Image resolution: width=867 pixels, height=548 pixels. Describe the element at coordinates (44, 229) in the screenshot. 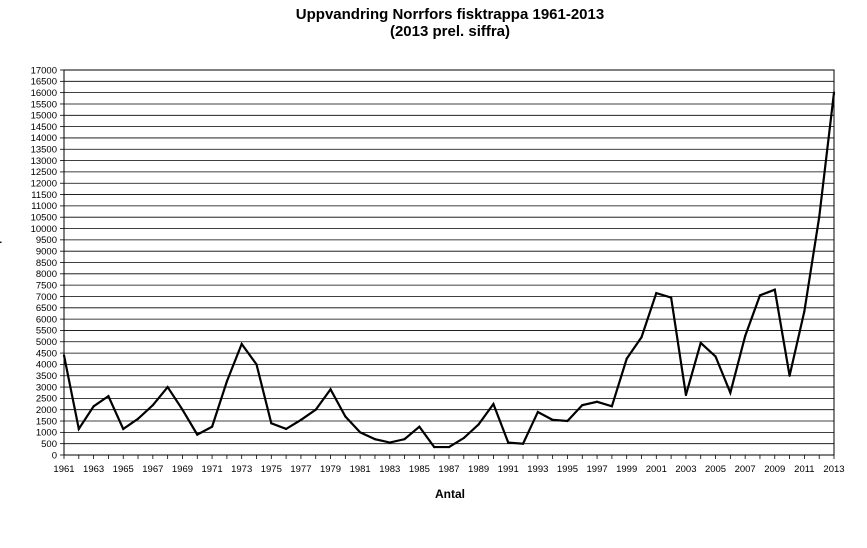

I see `y-tick-label: 10000` at that location.